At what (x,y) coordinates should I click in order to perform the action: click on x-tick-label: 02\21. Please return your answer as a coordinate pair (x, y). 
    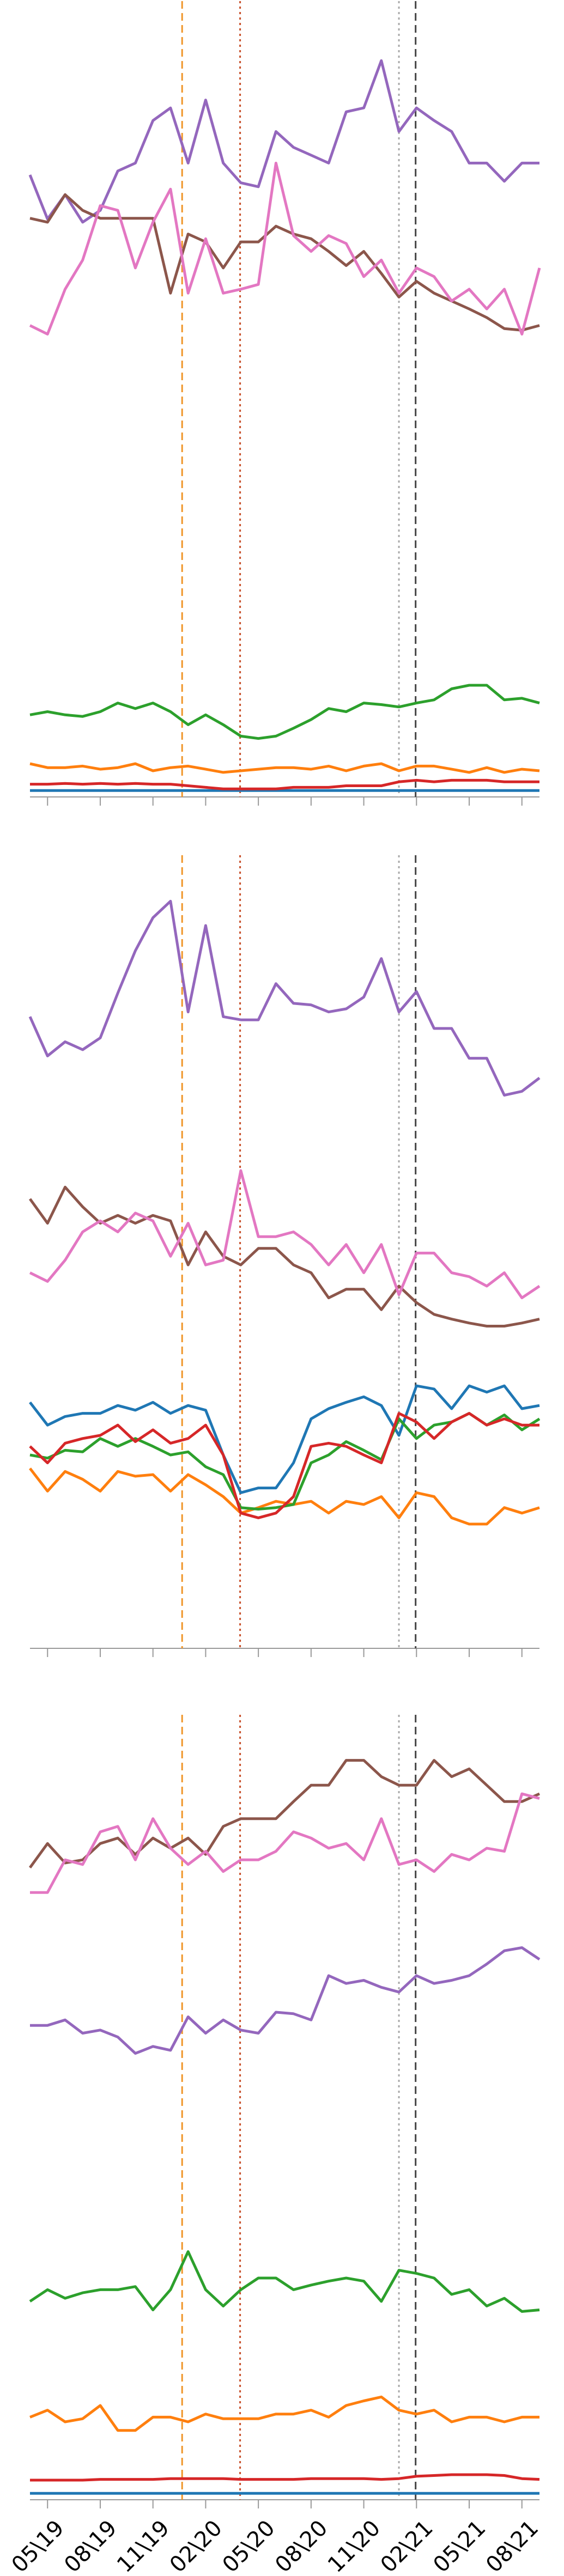
    Looking at the image, I should click on (407, 2546).